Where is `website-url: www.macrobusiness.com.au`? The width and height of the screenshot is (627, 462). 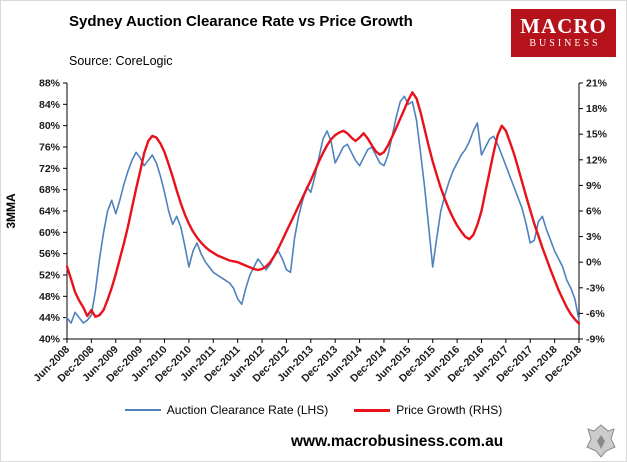 website-url: www.macrobusiness.com.au is located at coordinates (397, 441).